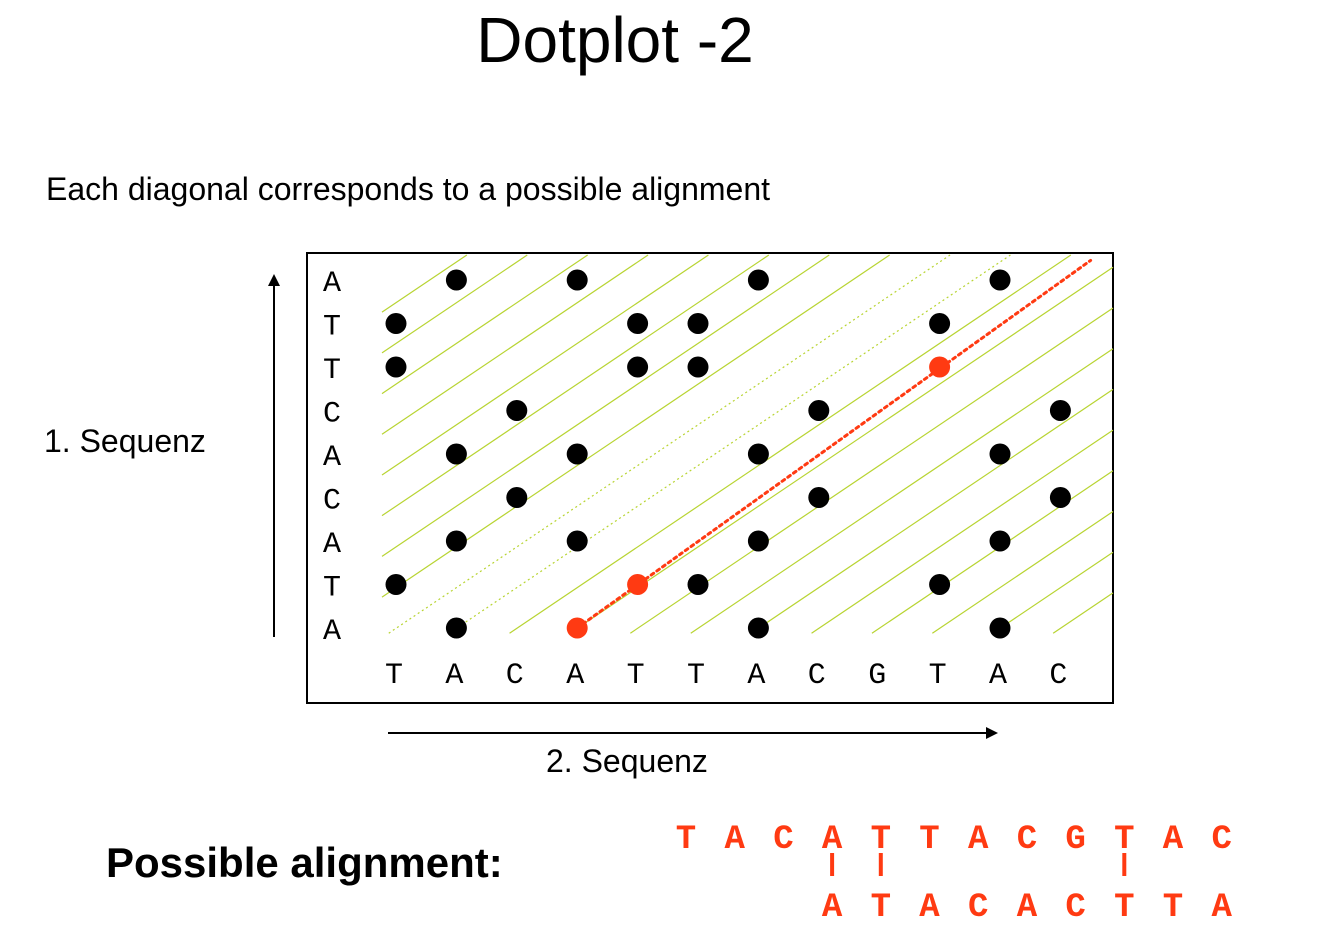 This screenshot has height=943, width=1324. Describe the element at coordinates (627, 761) in the screenshot. I see `x-axis-label: 2. Sequenz` at that location.